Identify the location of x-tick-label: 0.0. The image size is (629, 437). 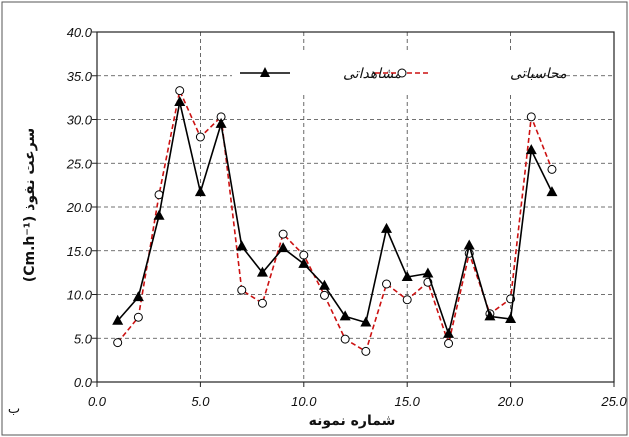
(97, 401).